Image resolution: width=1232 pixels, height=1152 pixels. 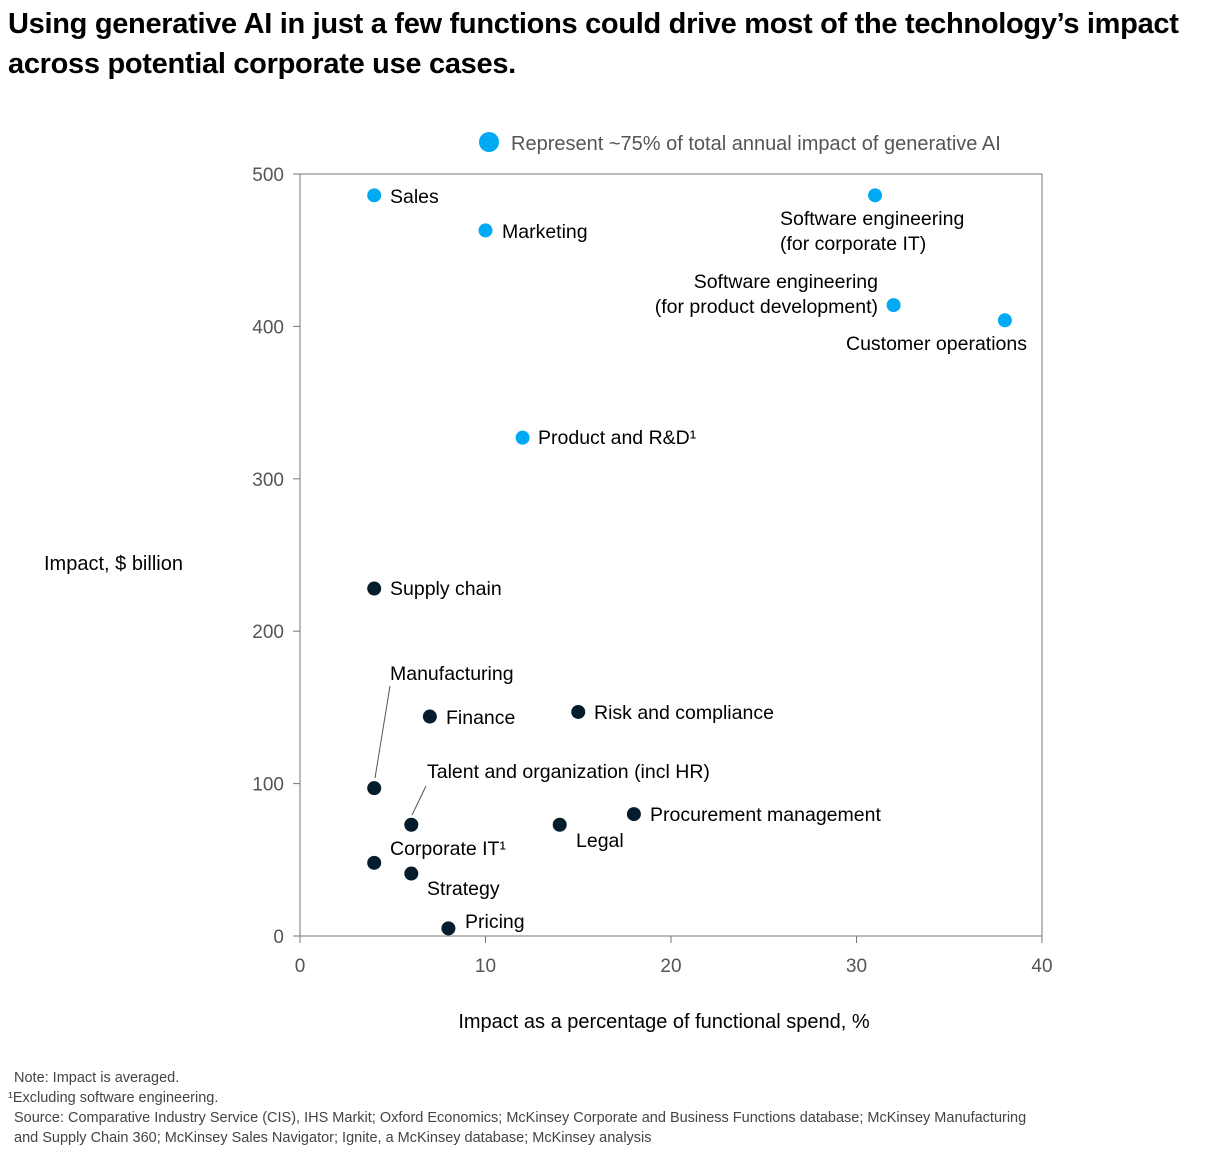 What do you see at coordinates (268, 480) in the screenshot?
I see `y-tick-label: 300` at bounding box center [268, 480].